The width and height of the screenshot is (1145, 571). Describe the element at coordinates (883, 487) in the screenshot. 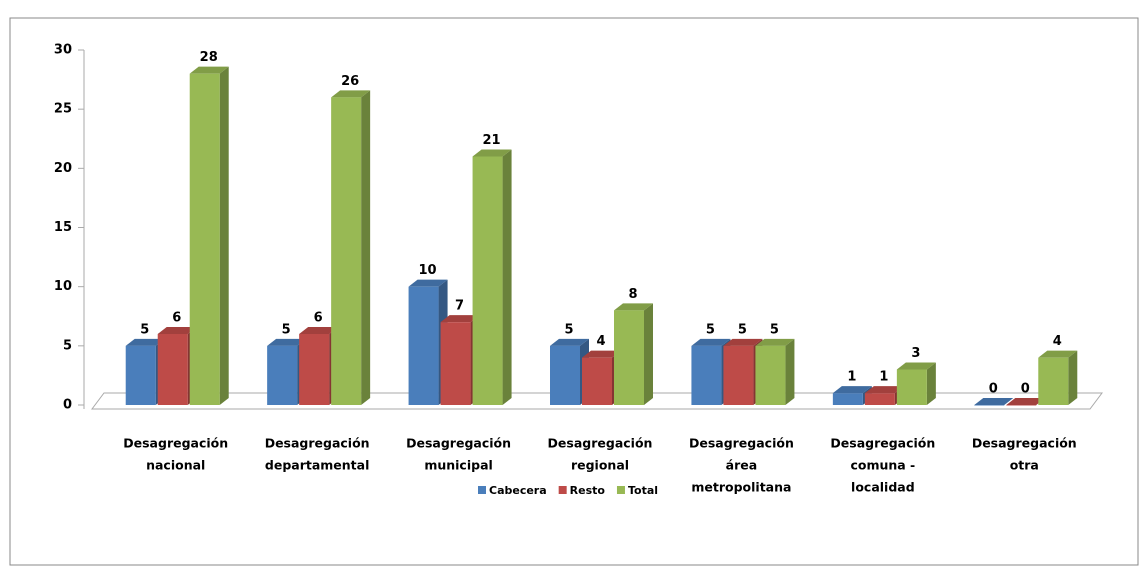

I see `x-tick-label: localidad` at that location.